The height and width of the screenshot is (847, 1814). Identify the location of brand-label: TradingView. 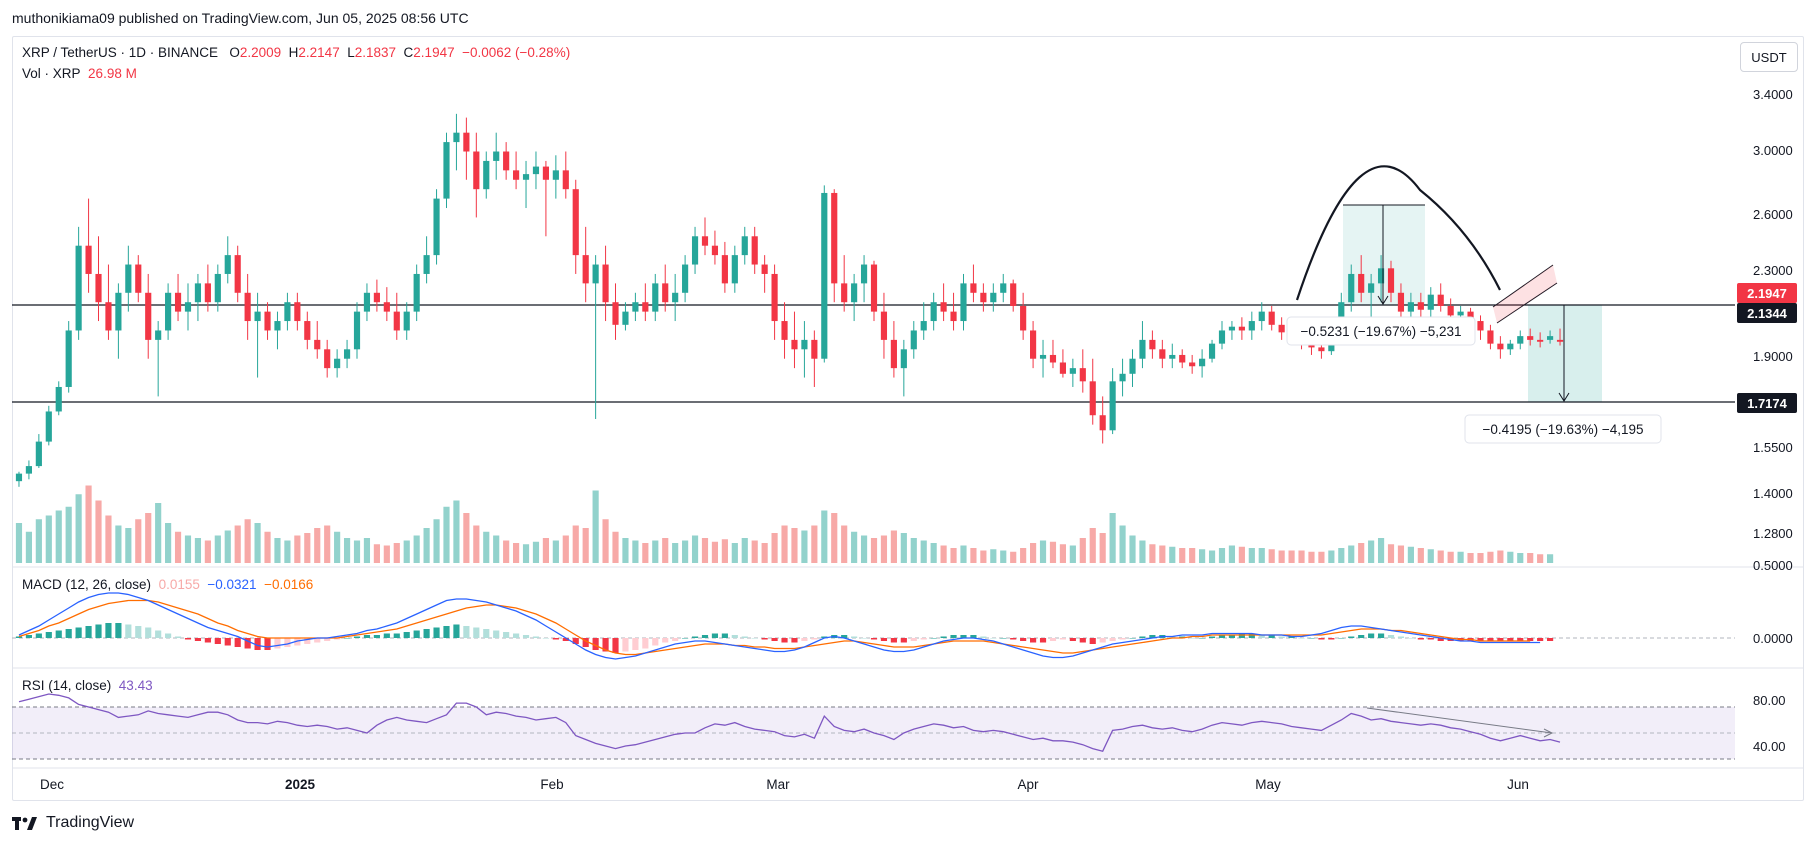
(90, 822).